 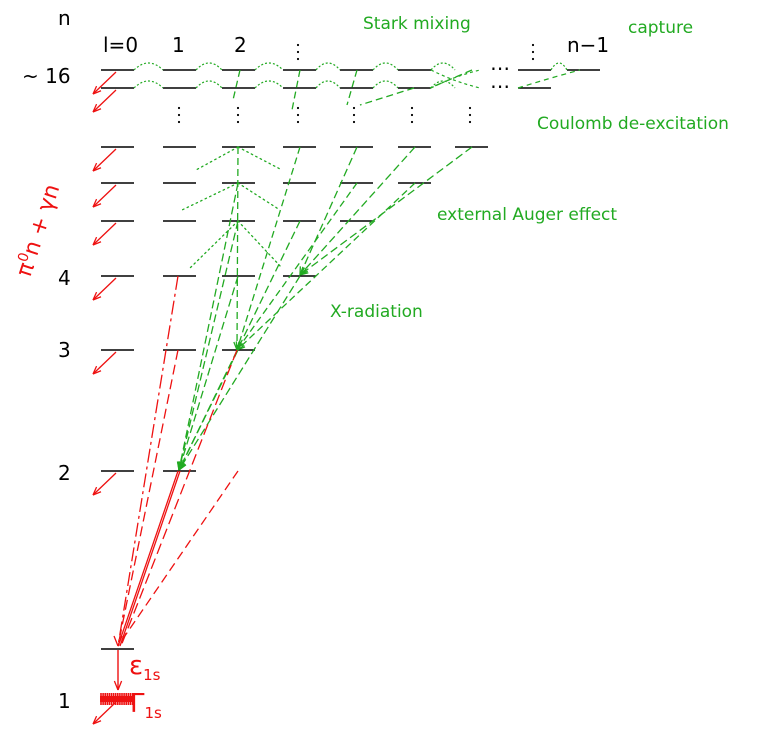 I want to click on stark-mixing-waves, so click(x=357, y=75).